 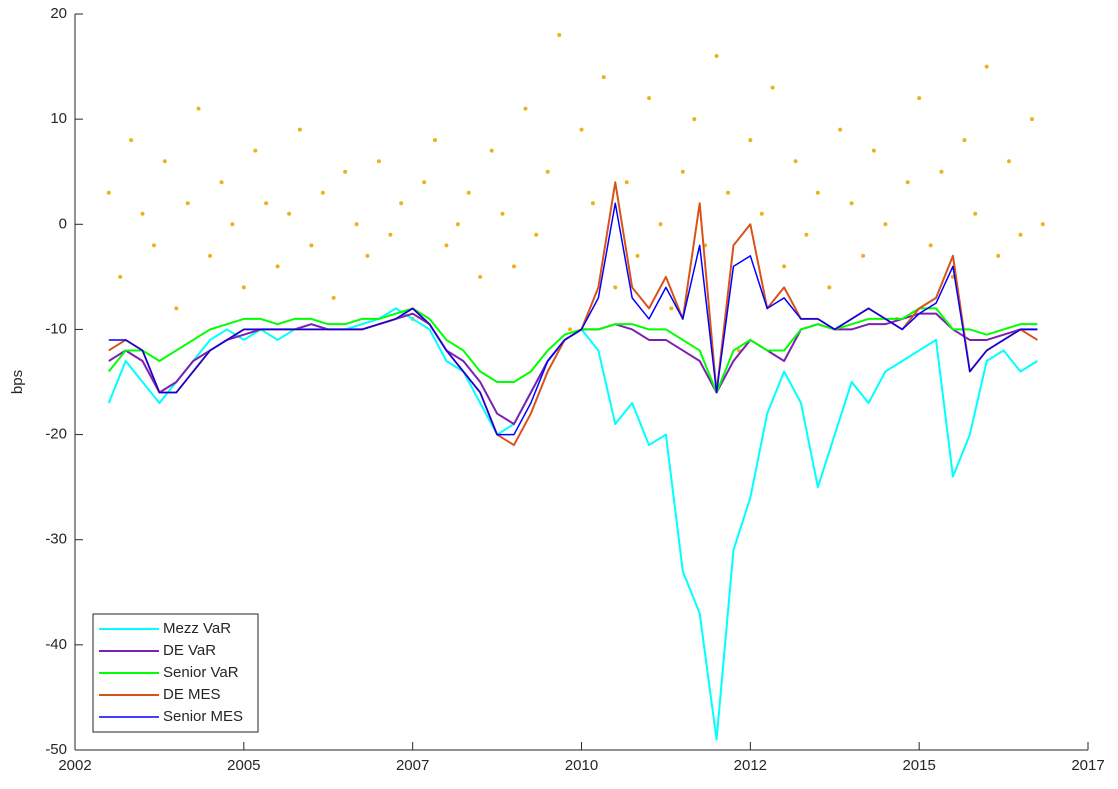 I want to click on x-tick-label: 2012, so click(x=750, y=765).